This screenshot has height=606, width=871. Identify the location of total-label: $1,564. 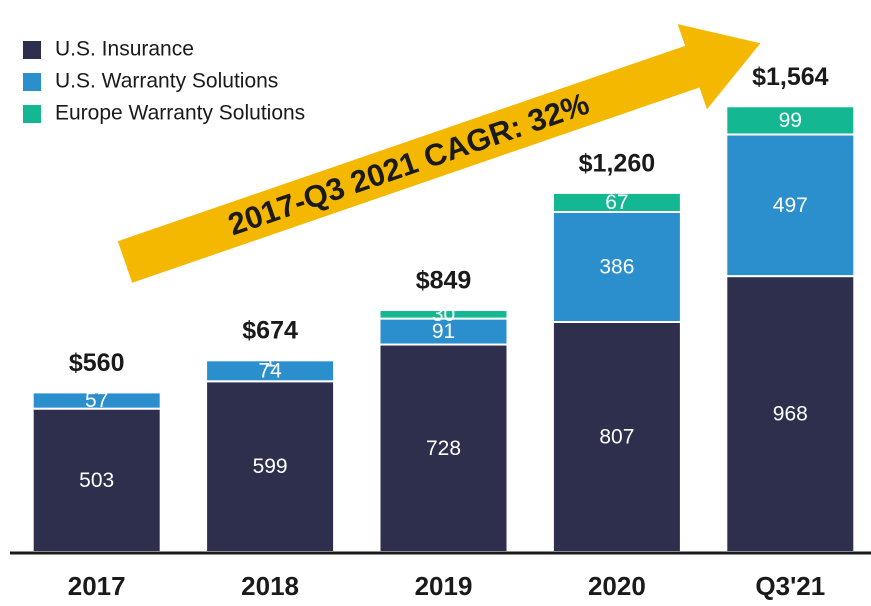
(790, 77).